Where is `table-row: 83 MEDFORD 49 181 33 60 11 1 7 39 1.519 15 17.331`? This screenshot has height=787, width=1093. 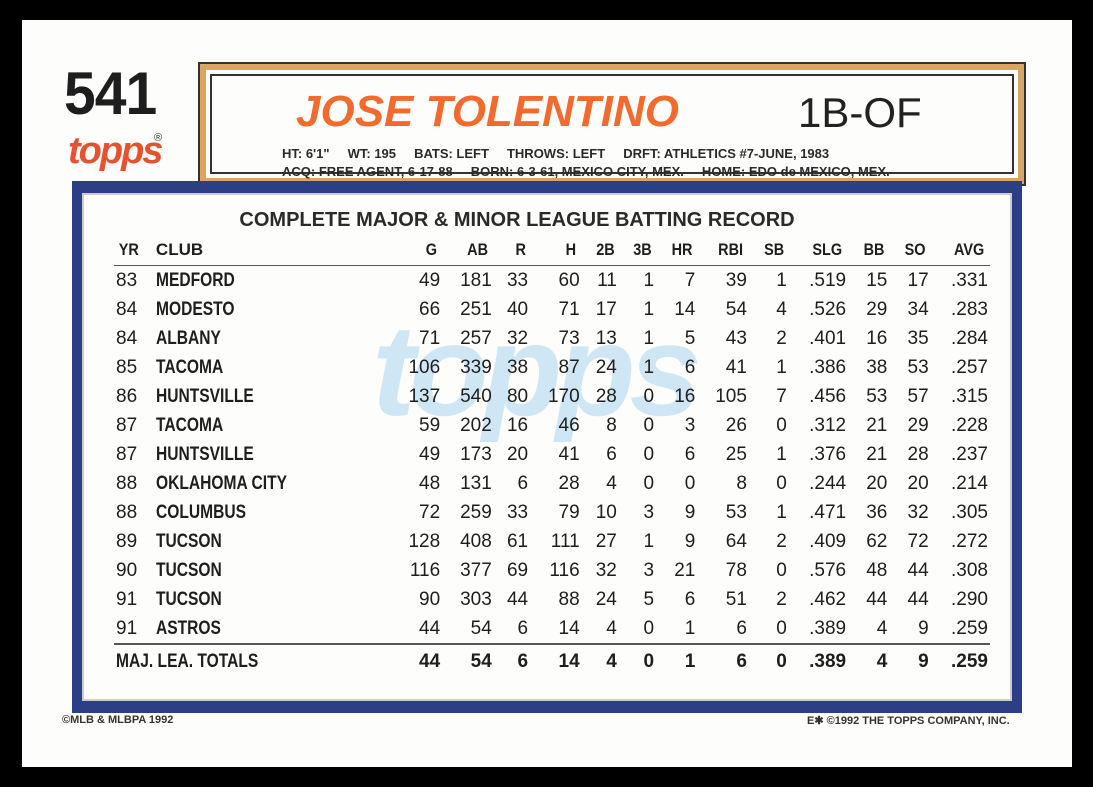
table-row: 83 MEDFORD 49 181 33 60 11 1 7 39 1.519 15 17.331 is located at coordinates (552, 281).